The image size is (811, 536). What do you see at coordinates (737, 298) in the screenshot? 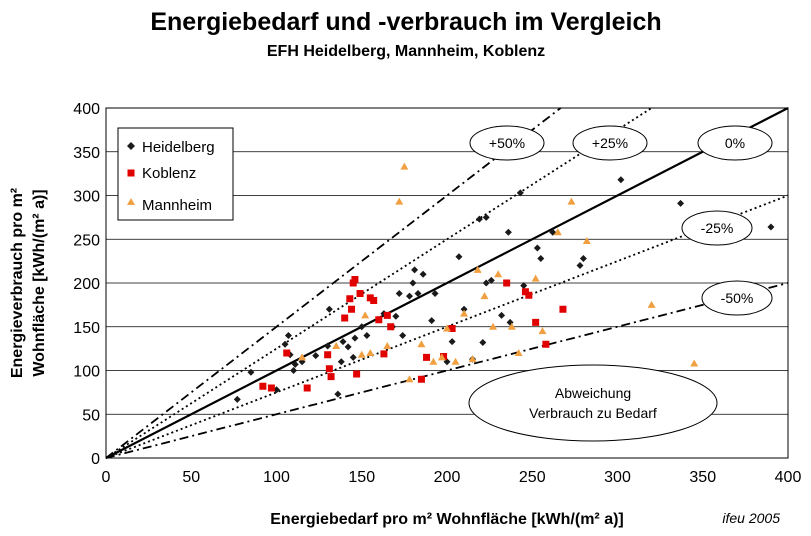
I see `label-bubble-minus50` at bounding box center [737, 298].